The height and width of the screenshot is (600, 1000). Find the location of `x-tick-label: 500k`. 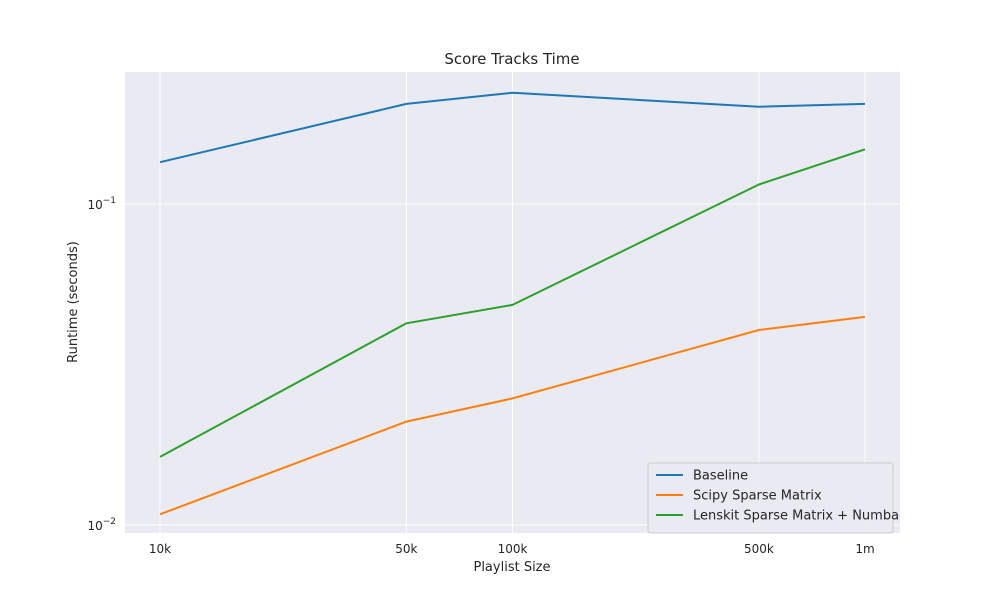

x-tick-label: 500k is located at coordinates (759, 549).